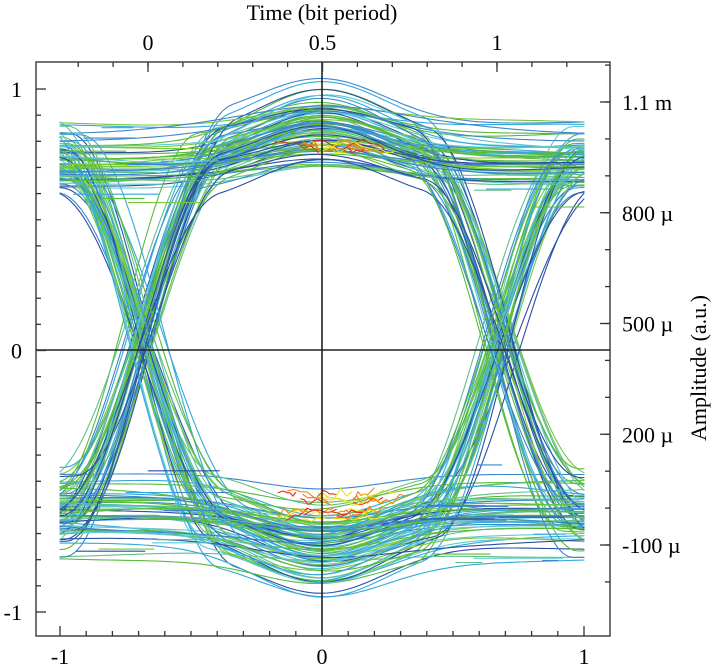  I want to click on left-tick-label: 0, so click(16, 351).